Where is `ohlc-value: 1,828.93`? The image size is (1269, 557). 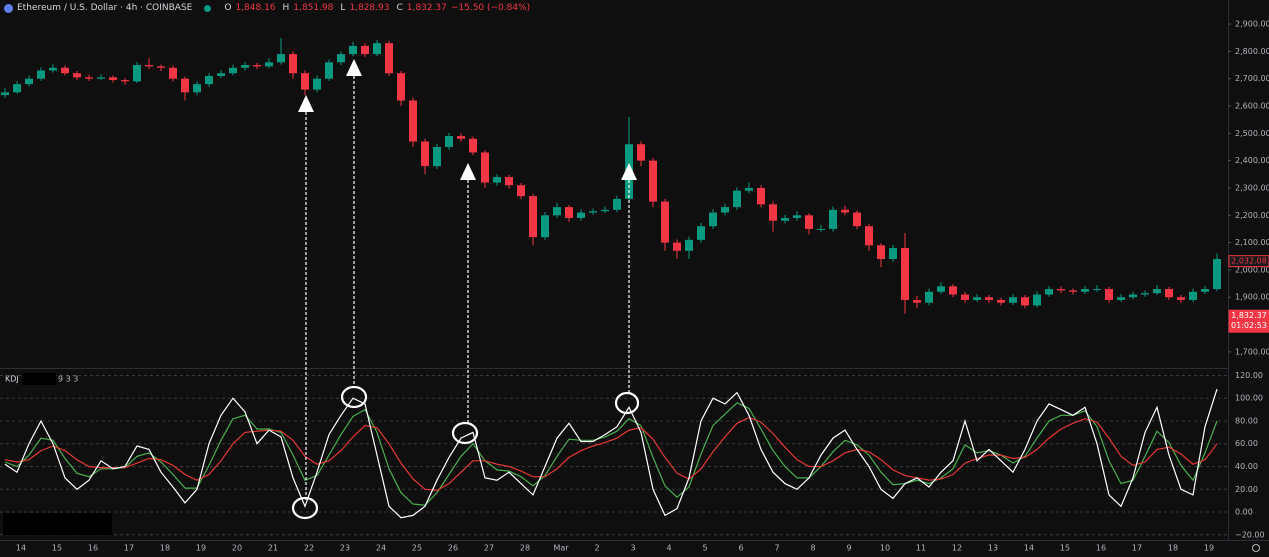
ohlc-value: 1,828.93 is located at coordinates (369, 8).